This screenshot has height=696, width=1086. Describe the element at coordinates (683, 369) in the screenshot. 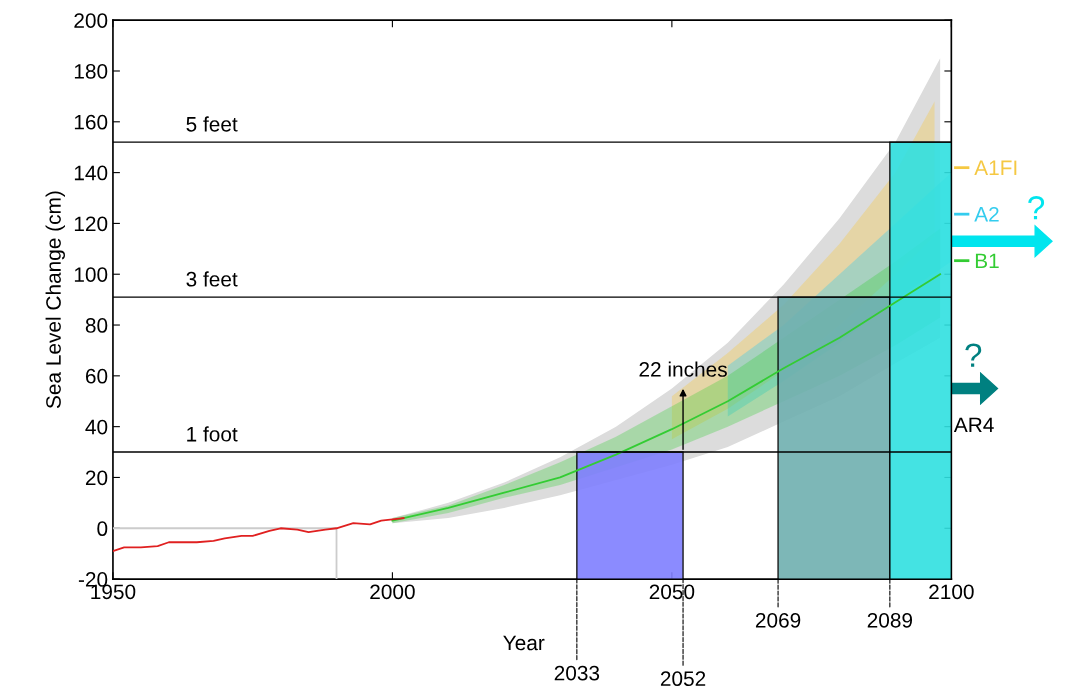

I see `annotation: 22 inches` at that location.